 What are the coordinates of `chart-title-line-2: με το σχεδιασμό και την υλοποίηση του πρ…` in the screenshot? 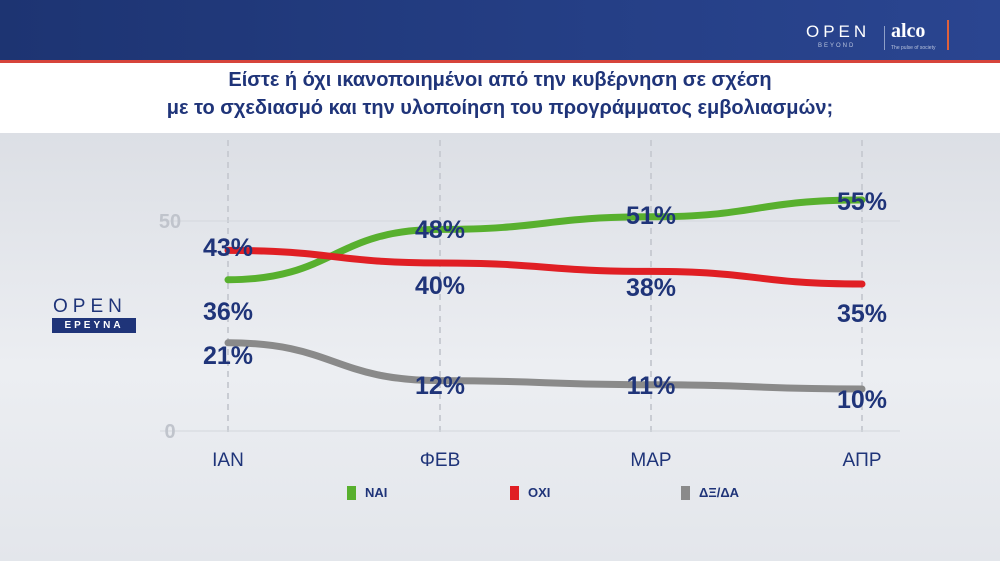 It's located at (500, 108).